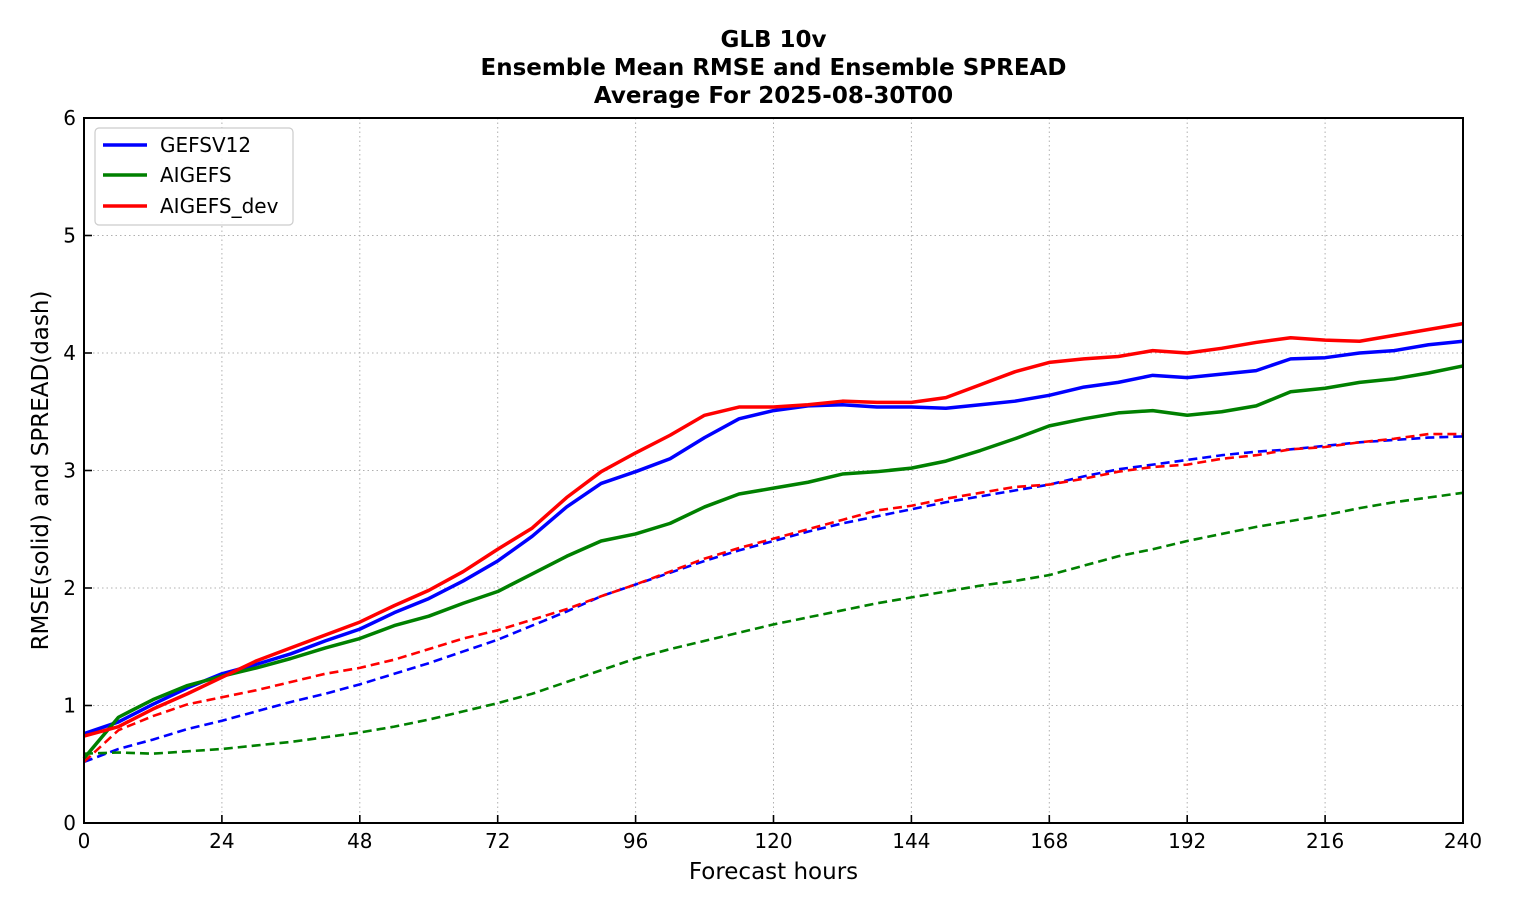 The width and height of the screenshot is (1515, 915). What do you see at coordinates (69, 823) in the screenshot?
I see `y-tick-label: 0` at bounding box center [69, 823].